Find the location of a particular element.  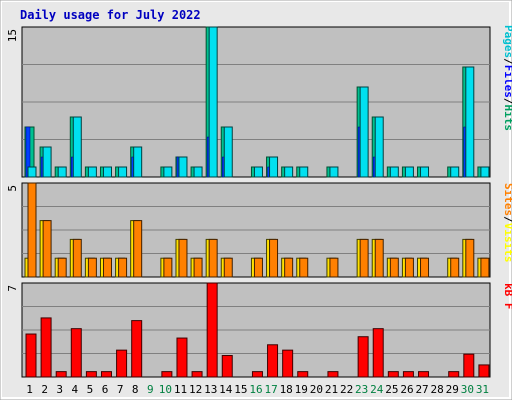

x-tick-label: 3 is located at coordinates (59, 389).